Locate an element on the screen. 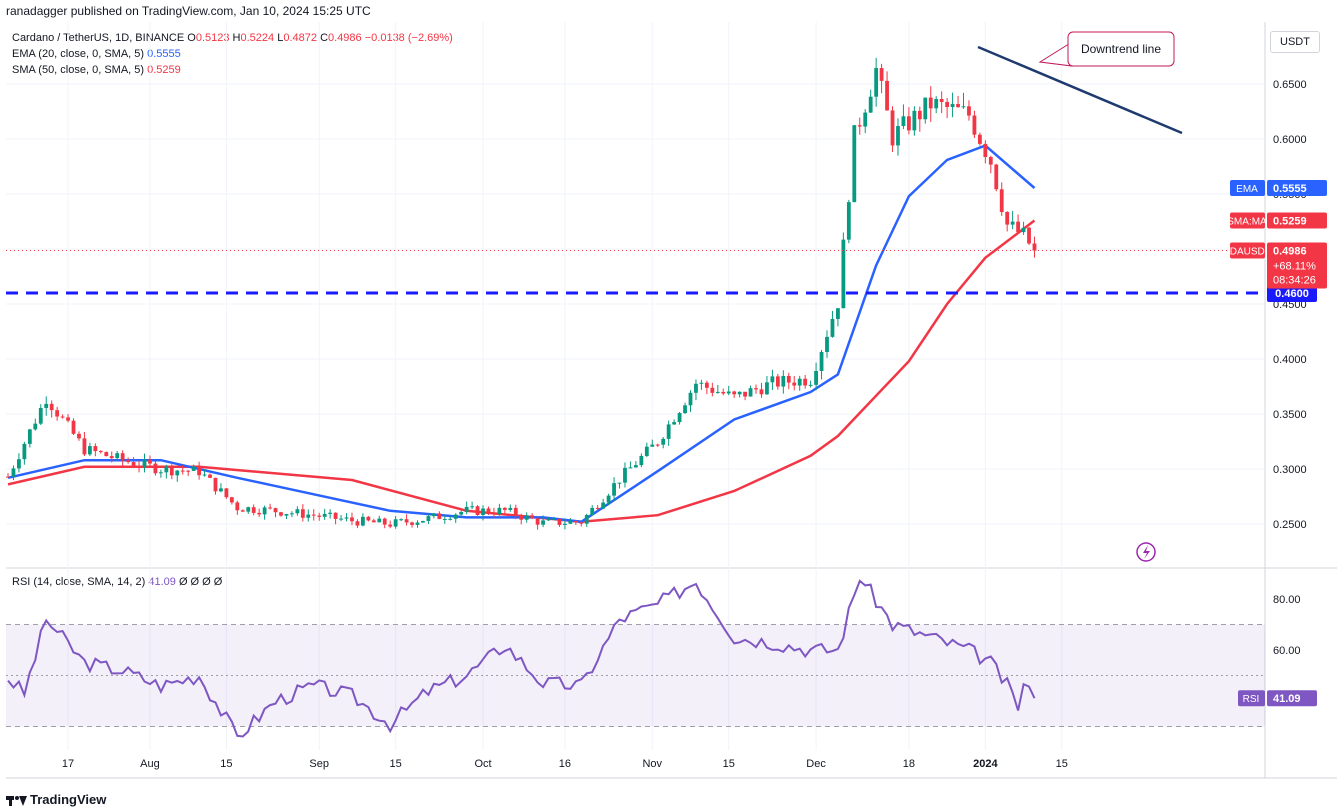 This screenshot has height=811, width=1337. x-tick-label: 2024 is located at coordinates (985, 764).